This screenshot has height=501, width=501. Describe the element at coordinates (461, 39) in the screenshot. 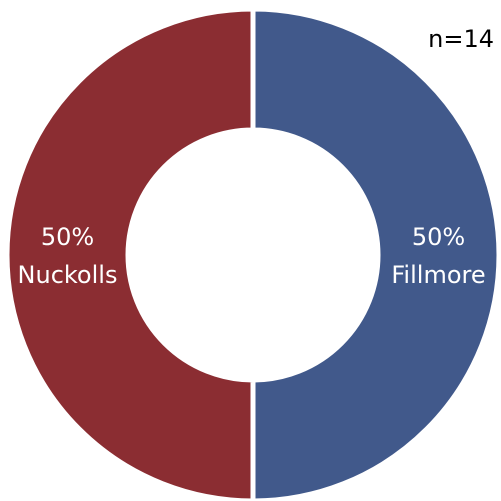

I see `annotation: n=14` at that location.